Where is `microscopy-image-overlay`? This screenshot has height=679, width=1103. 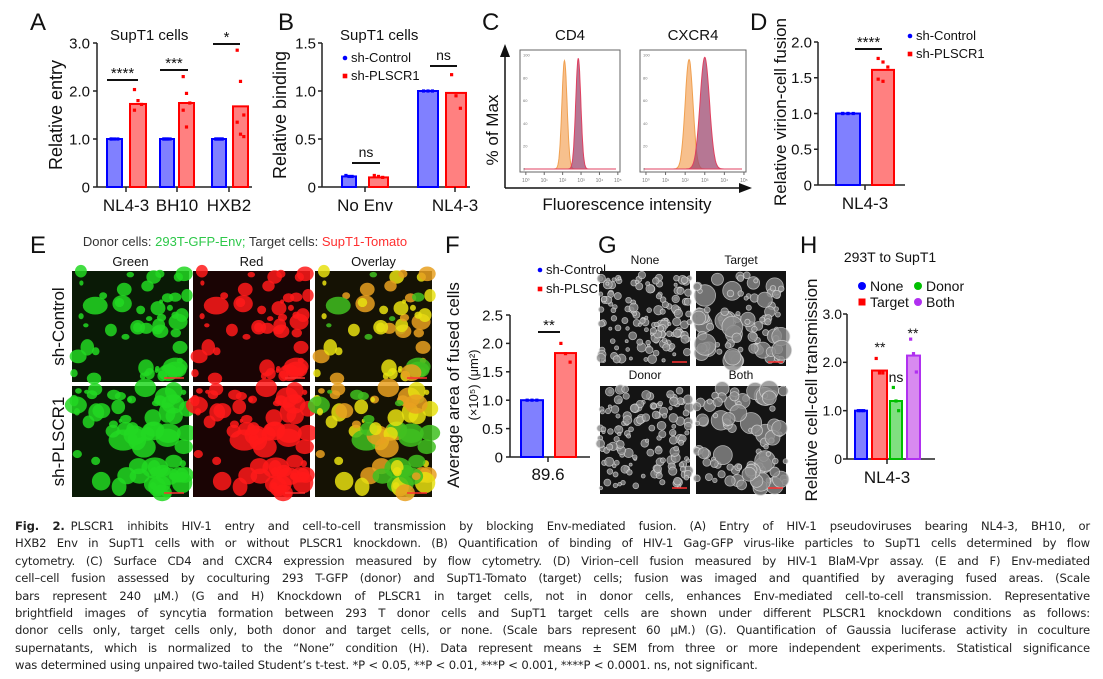 microscopy-image-overlay is located at coordinates (374, 324).